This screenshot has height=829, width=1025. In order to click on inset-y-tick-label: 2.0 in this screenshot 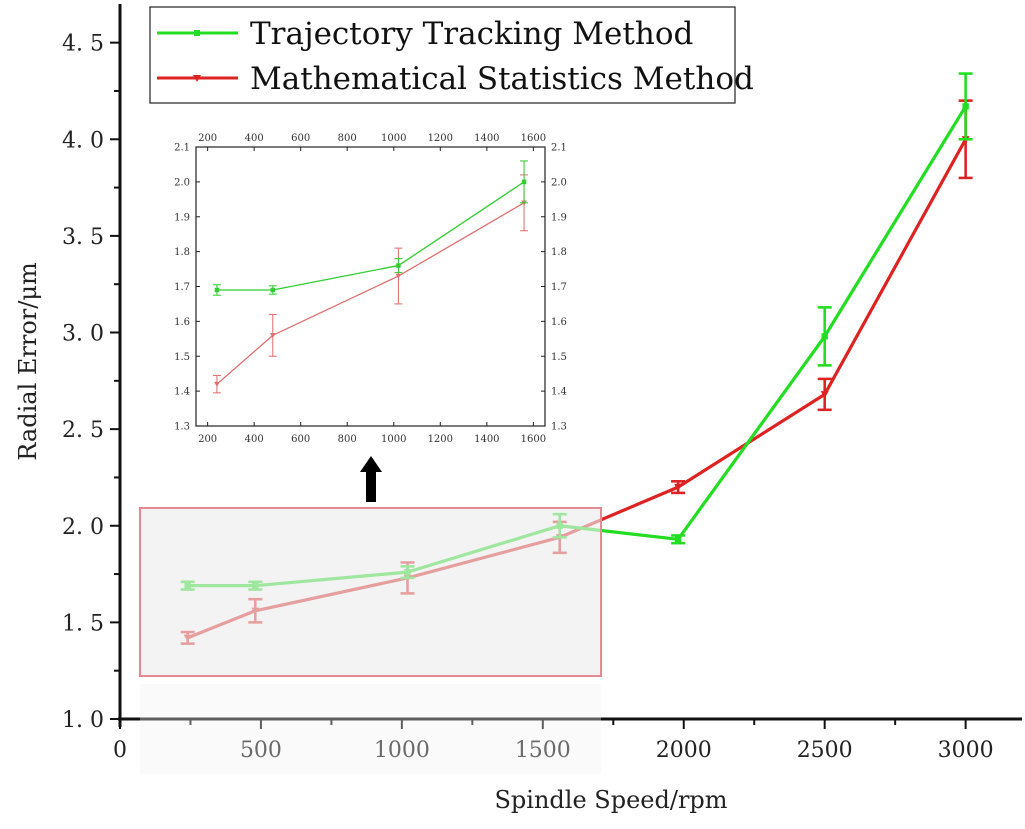, I will do `click(182, 182)`.